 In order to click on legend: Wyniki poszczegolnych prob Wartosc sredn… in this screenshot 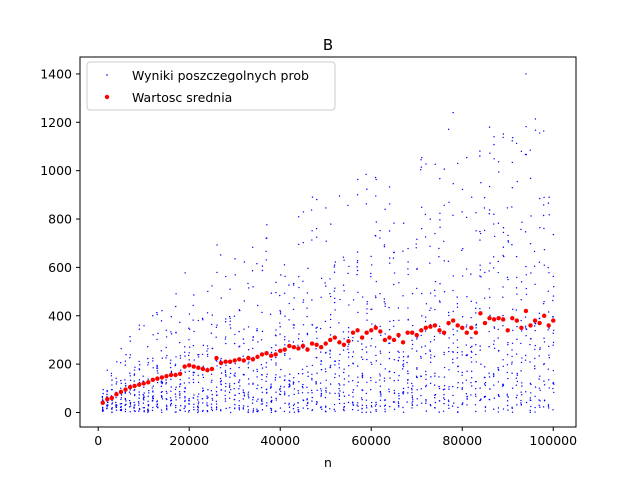, I will do `click(211, 86)`.